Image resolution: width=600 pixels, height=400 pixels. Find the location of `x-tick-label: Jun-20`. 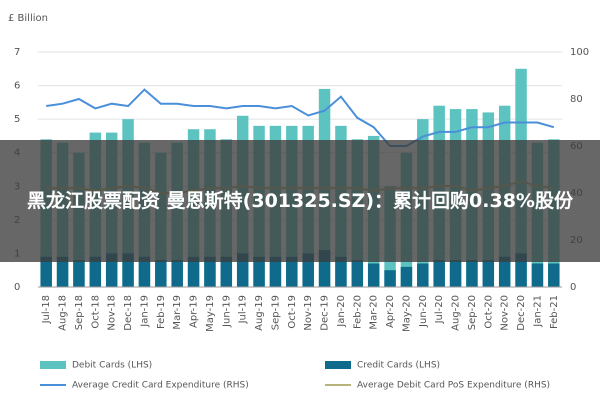

x-tick-label: Jun-20 is located at coordinates (423, 311).